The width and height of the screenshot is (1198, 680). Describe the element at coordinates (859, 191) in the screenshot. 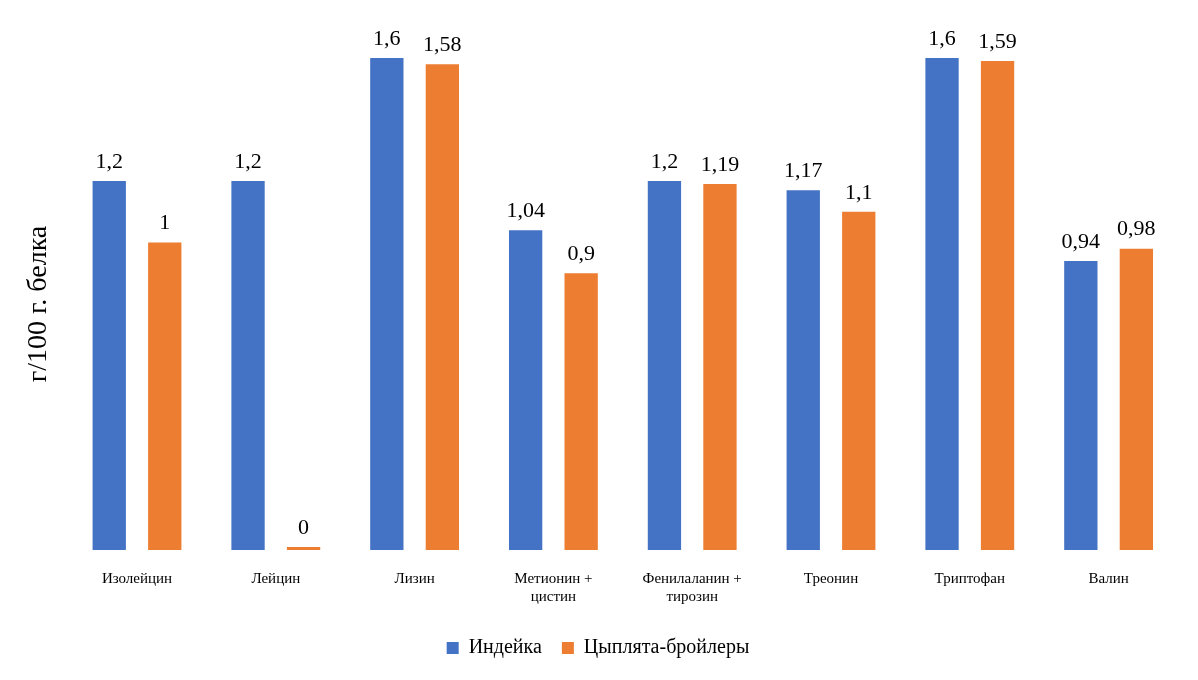

I see `data-label: 1,1` at that location.